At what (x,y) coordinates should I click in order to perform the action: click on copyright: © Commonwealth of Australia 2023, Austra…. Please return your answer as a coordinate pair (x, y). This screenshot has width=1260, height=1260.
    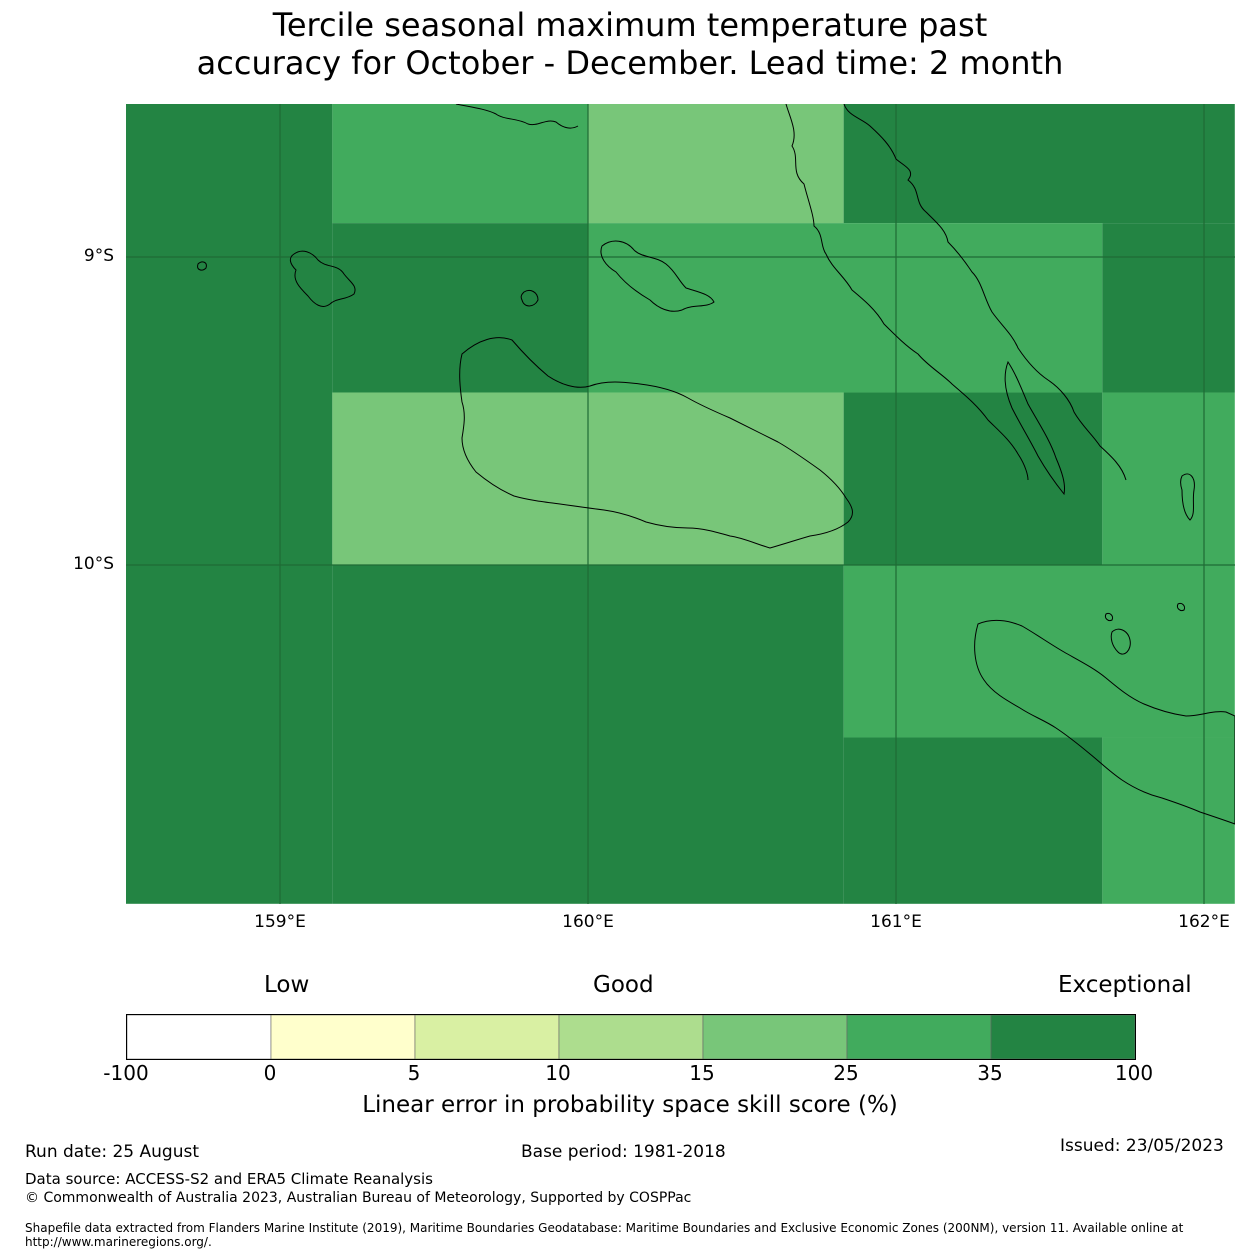
    Looking at the image, I should click on (358, 1198).